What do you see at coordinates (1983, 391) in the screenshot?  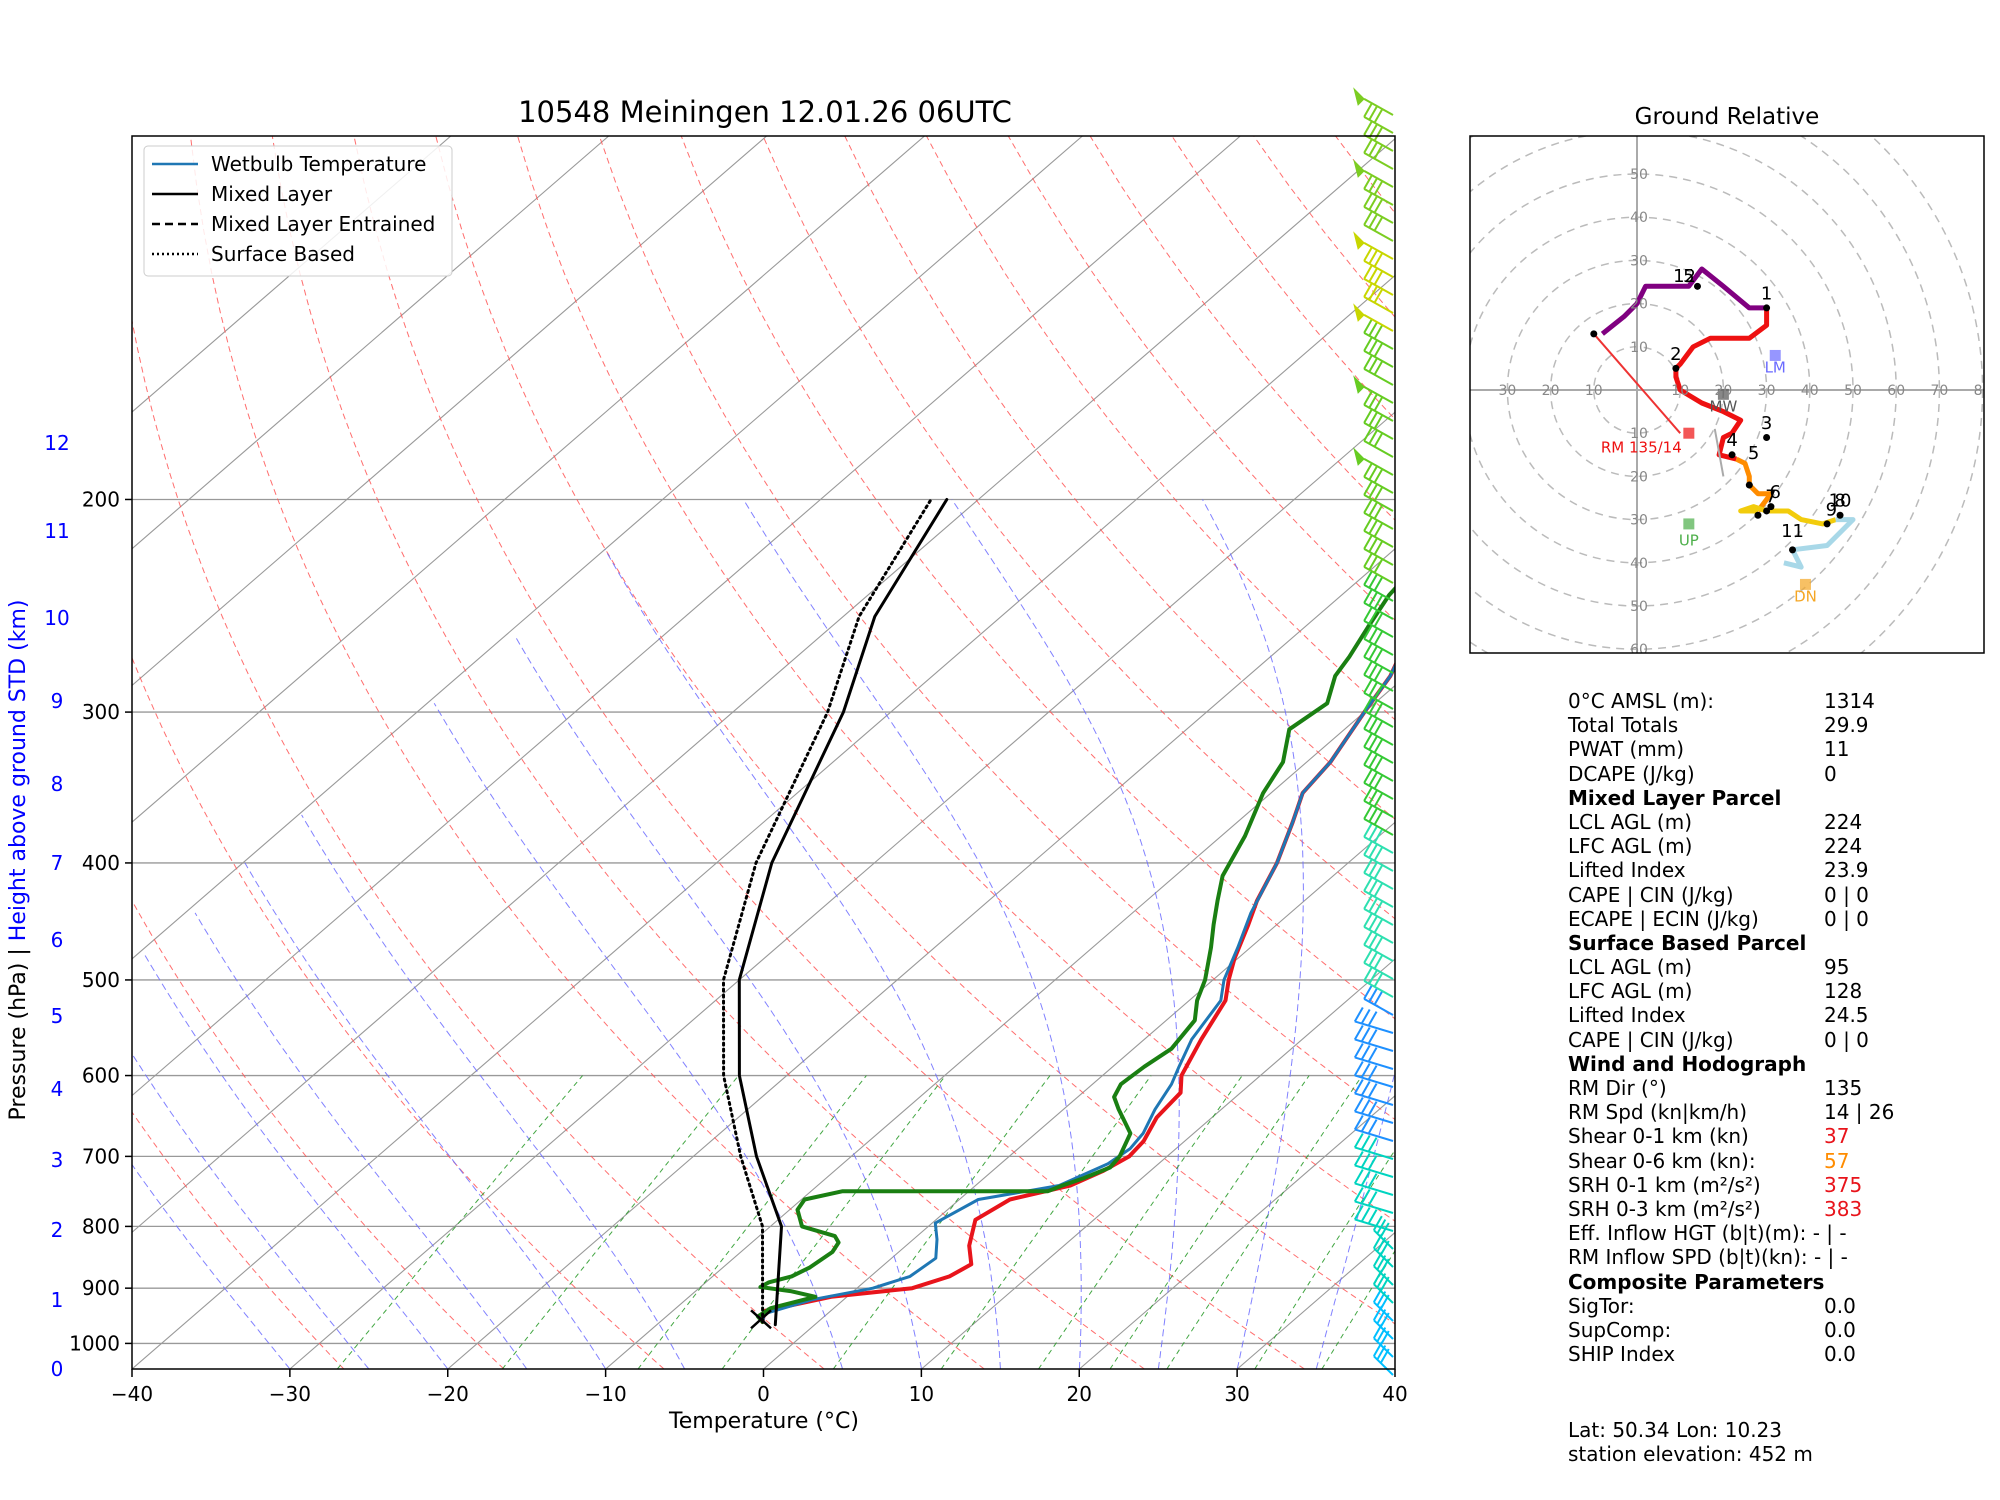 I see `hodograph-ring-label: 80` at bounding box center [1983, 391].